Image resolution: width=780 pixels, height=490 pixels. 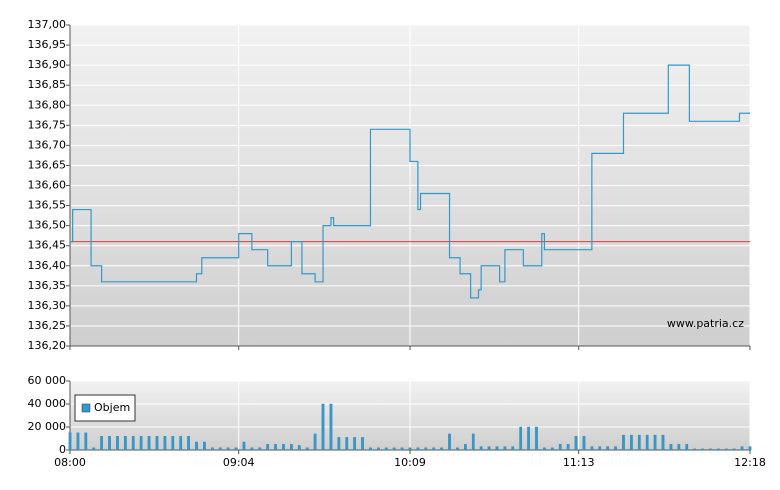 What do you see at coordinates (47, 245) in the screenshot?
I see `y-tick-label: 136,45` at bounding box center [47, 245].